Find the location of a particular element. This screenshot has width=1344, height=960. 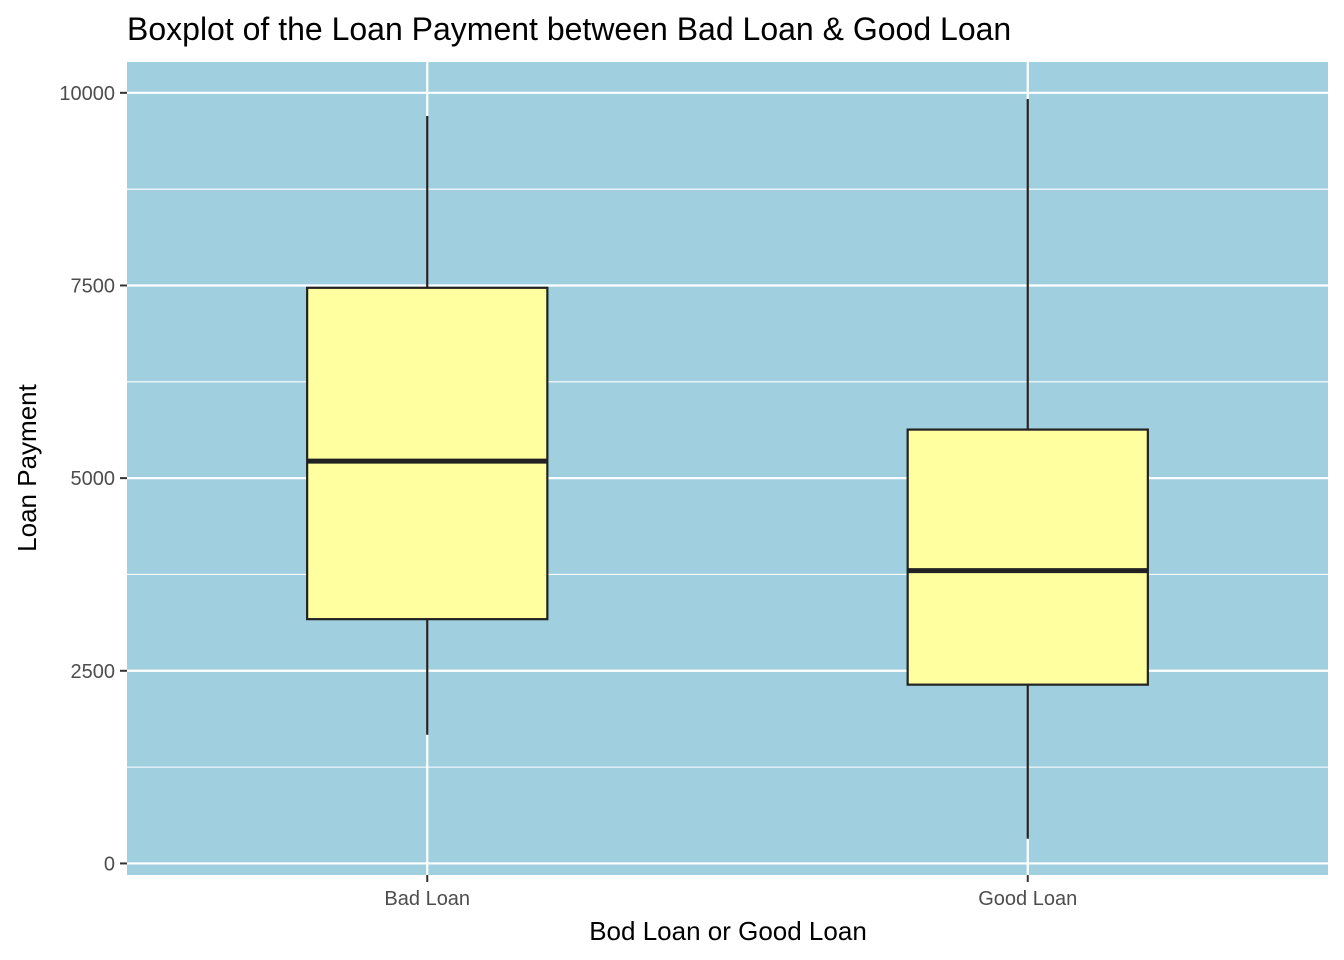

x-tick-label: Bad Loan is located at coordinates (427, 899).